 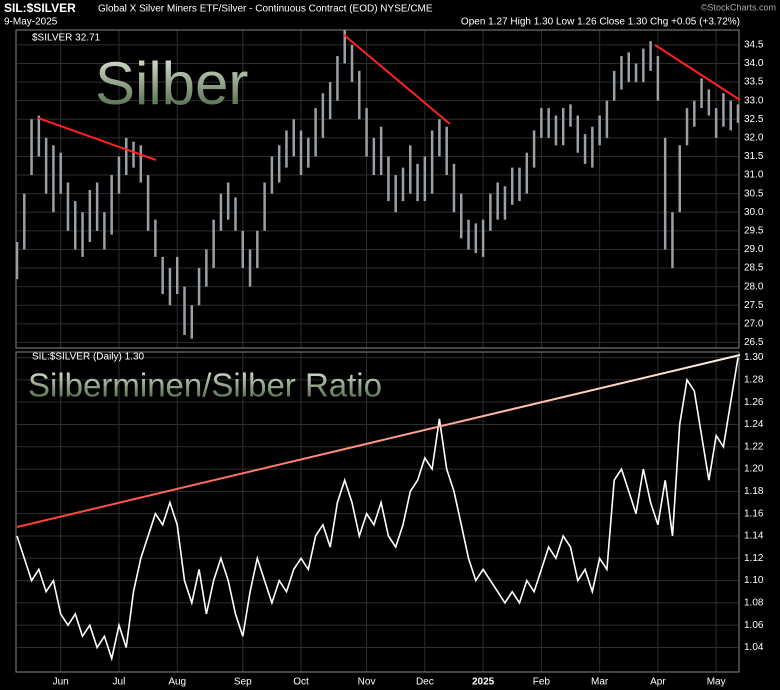 What do you see at coordinates (754, 402) in the screenshot?
I see `y-tick-label: 1.26` at bounding box center [754, 402].